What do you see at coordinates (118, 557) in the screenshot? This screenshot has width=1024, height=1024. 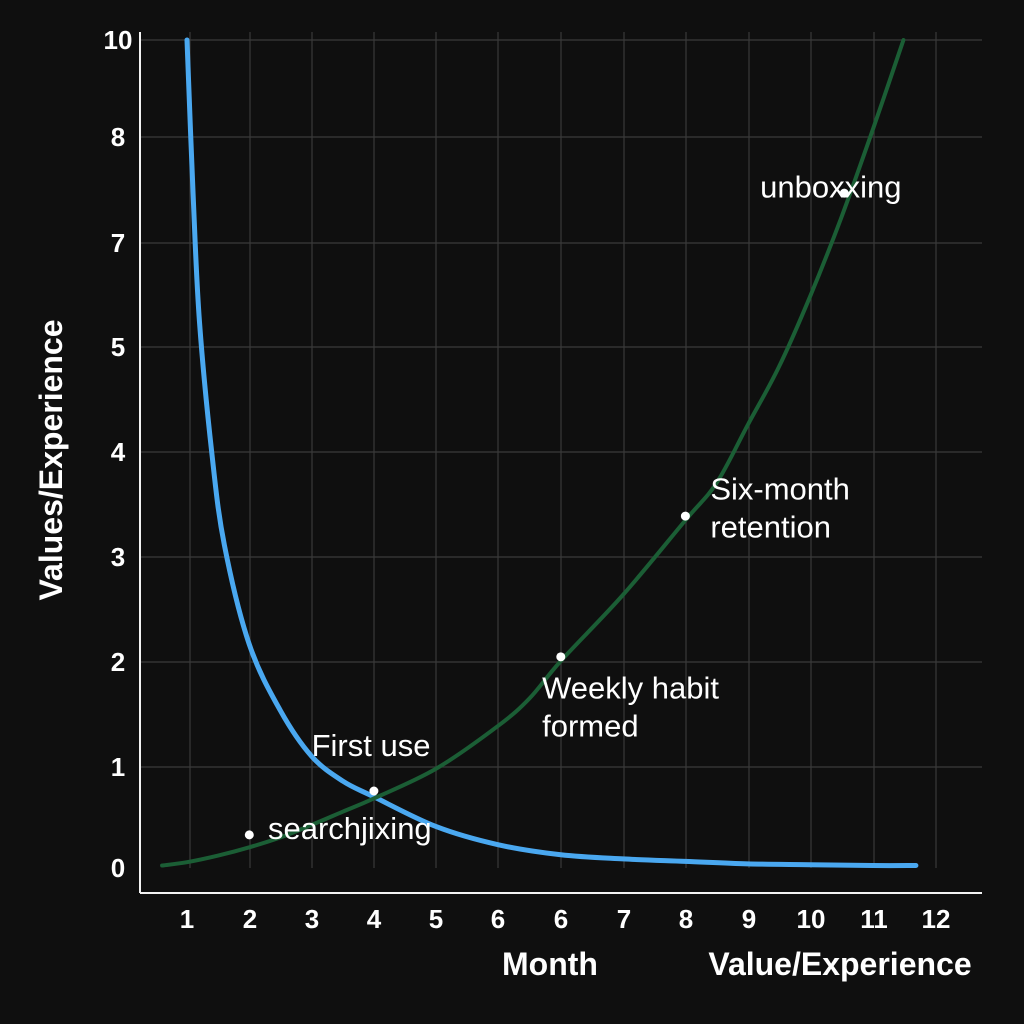 I see `y-tick-label: 3` at bounding box center [118, 557].